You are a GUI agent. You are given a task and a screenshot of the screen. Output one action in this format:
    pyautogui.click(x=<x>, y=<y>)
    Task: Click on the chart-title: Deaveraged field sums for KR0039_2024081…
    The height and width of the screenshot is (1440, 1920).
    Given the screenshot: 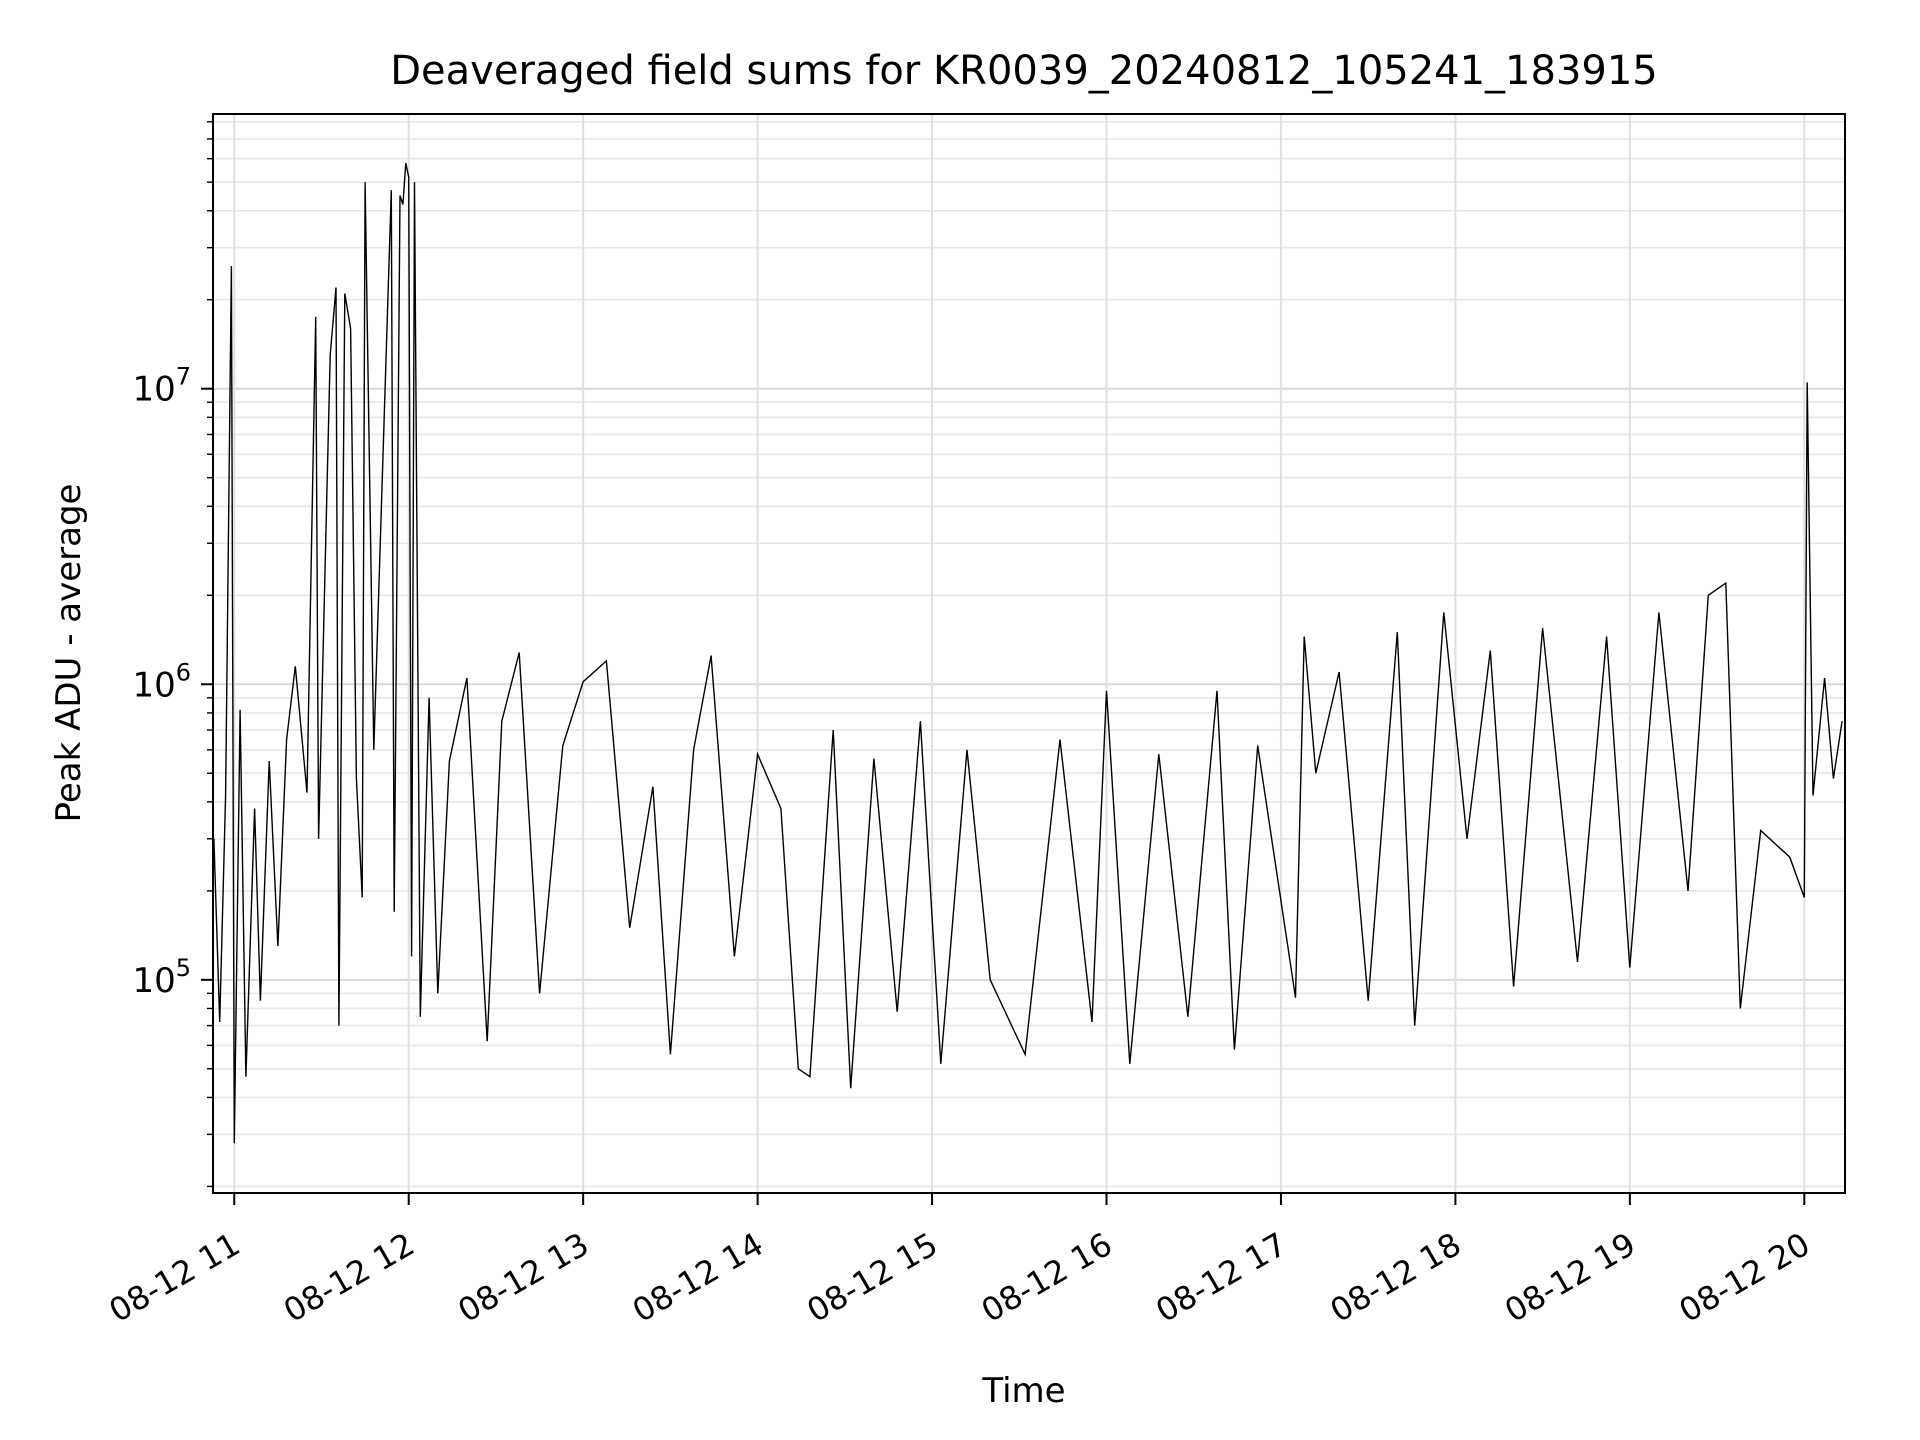 What is the action you would take?
    pyautogui.click(x=1024, y=71)
    